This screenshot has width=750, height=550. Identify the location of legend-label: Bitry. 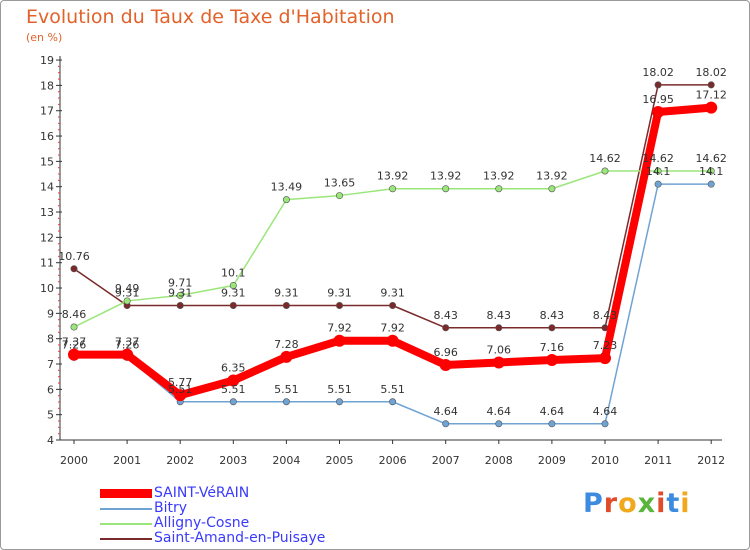
(171, 508).